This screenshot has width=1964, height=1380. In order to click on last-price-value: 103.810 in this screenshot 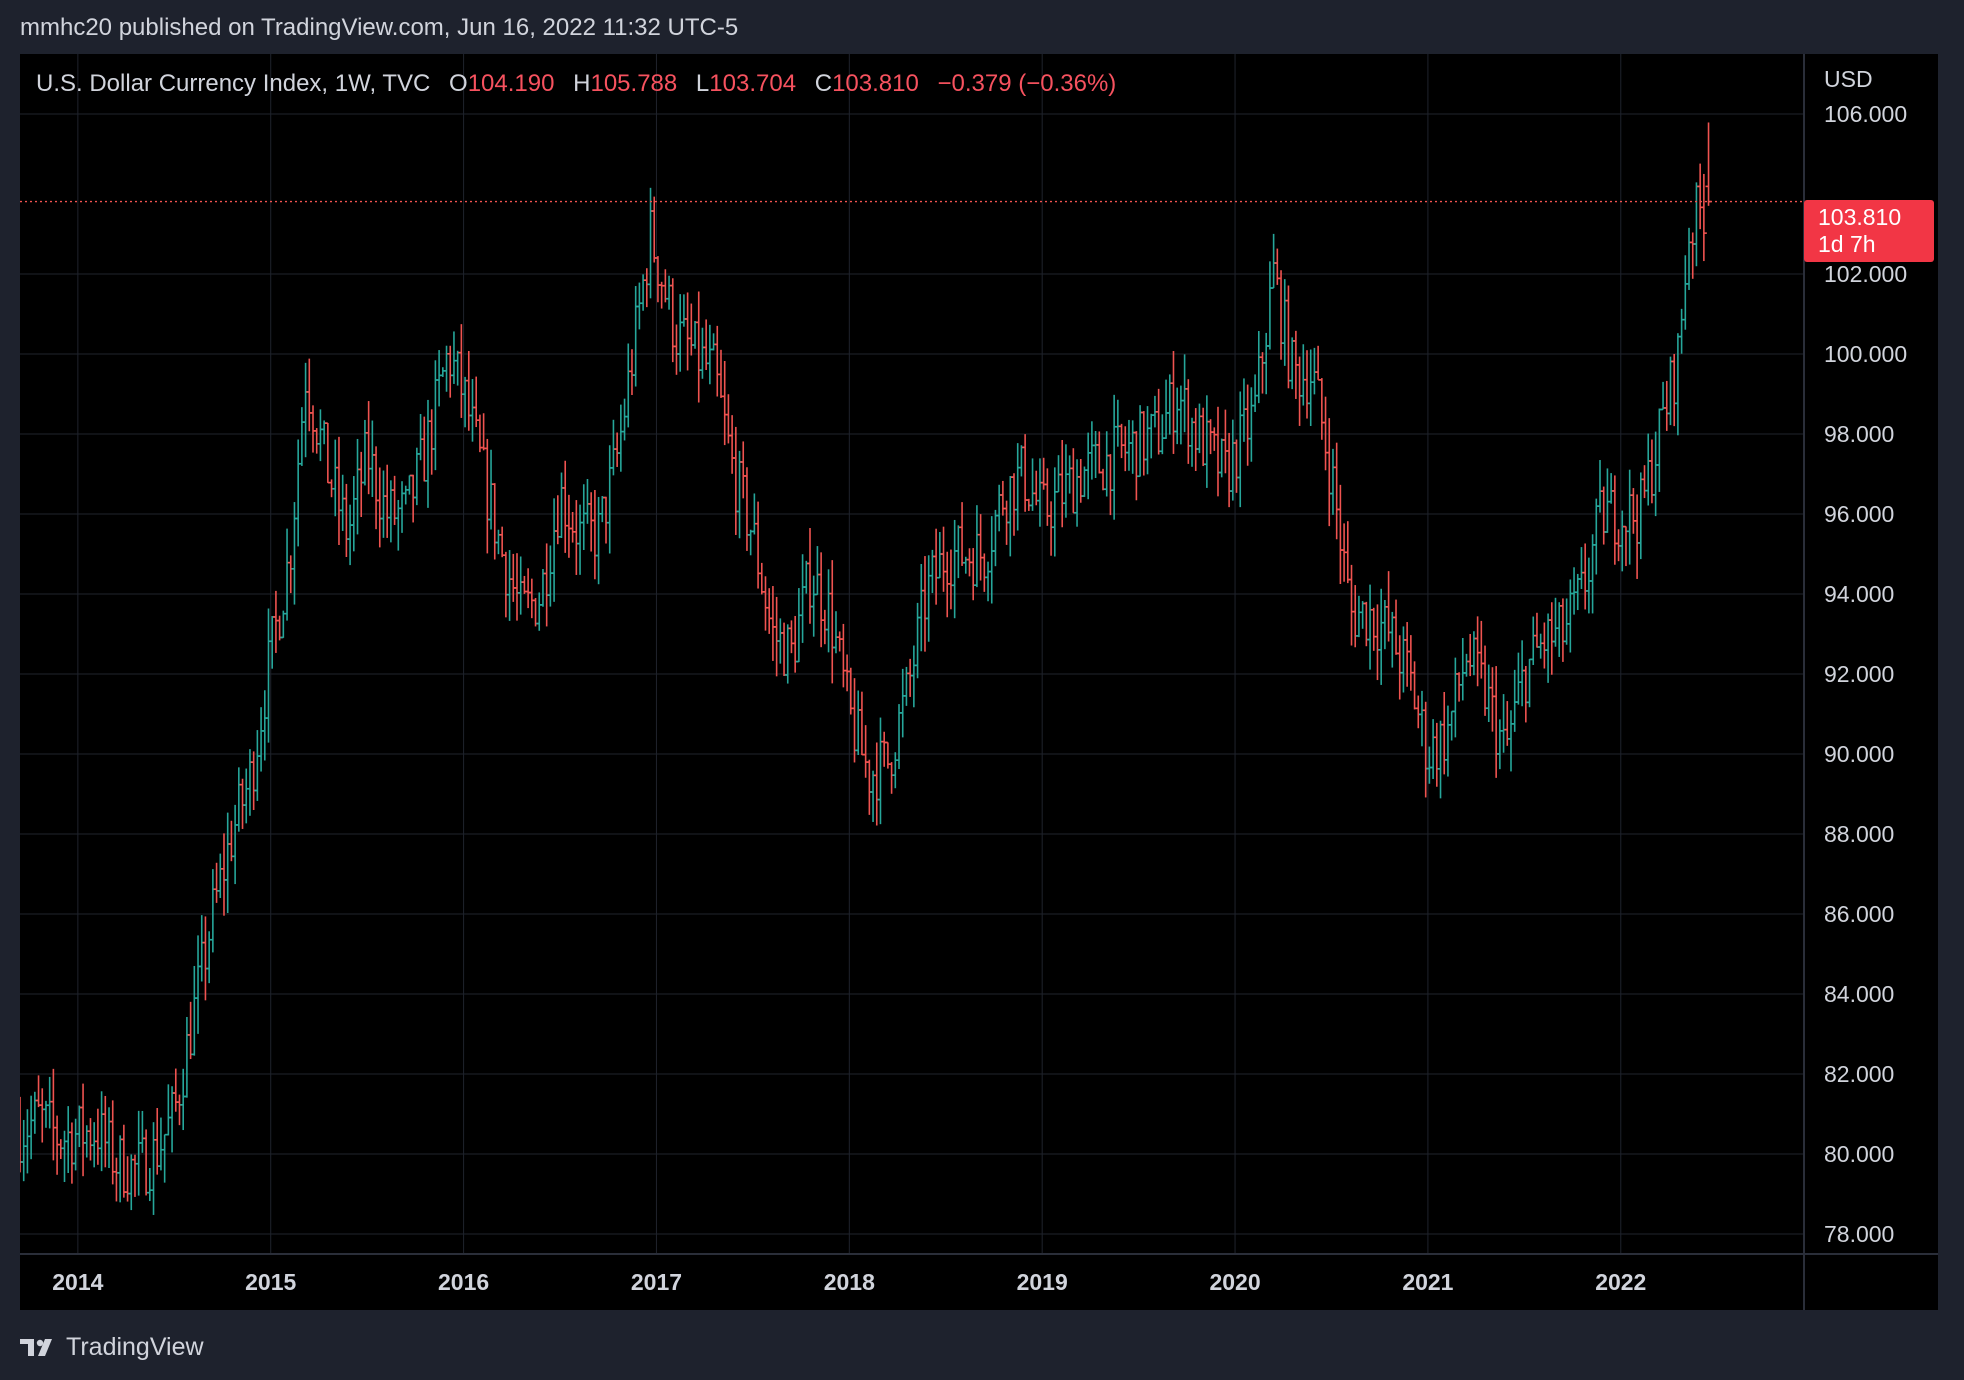, I will do `click(1860, 217)`.